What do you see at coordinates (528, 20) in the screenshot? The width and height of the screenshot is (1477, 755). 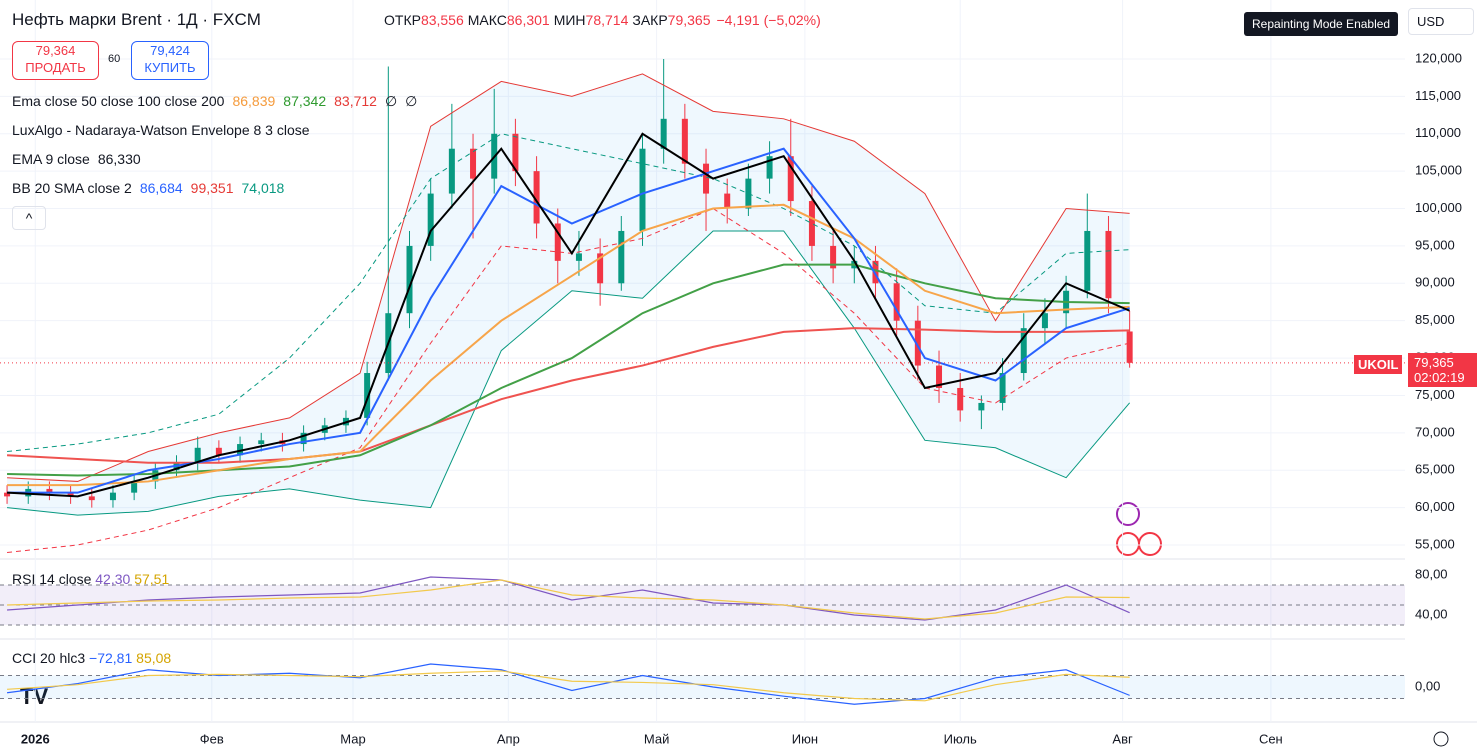 I see `ohlc-value: 86,301` at bounding box center [528, 20].